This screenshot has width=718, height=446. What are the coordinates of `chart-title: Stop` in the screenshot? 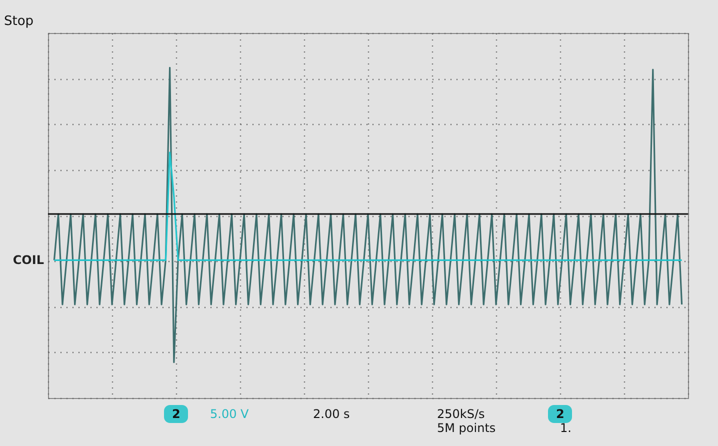 It's located at (19, 21).